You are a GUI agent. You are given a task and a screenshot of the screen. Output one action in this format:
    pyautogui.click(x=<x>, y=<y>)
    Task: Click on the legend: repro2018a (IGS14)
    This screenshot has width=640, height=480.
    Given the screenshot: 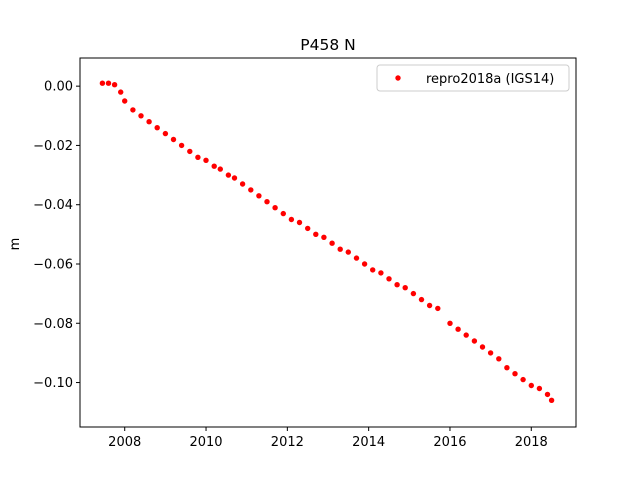 What is the action you would take?
    pyautogui.click(x=473, y=78)
    